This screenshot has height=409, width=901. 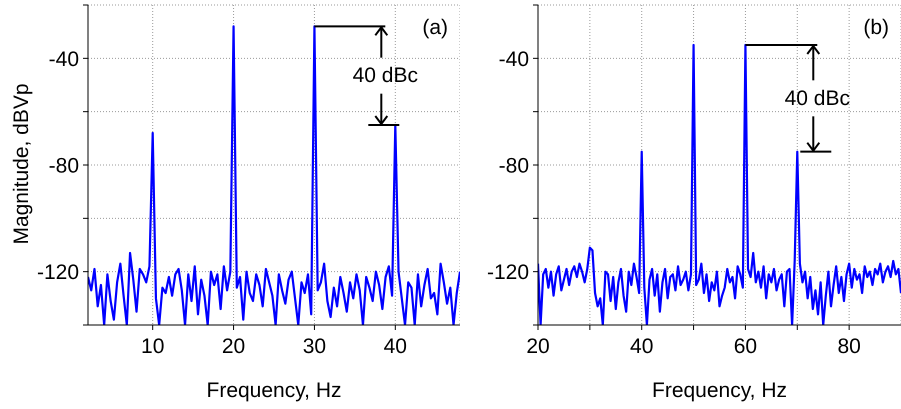 What do you see at coordinates (746, 346) in the screenshot?
I see `x-tick-label: 60` at bounding box center [746, 346].